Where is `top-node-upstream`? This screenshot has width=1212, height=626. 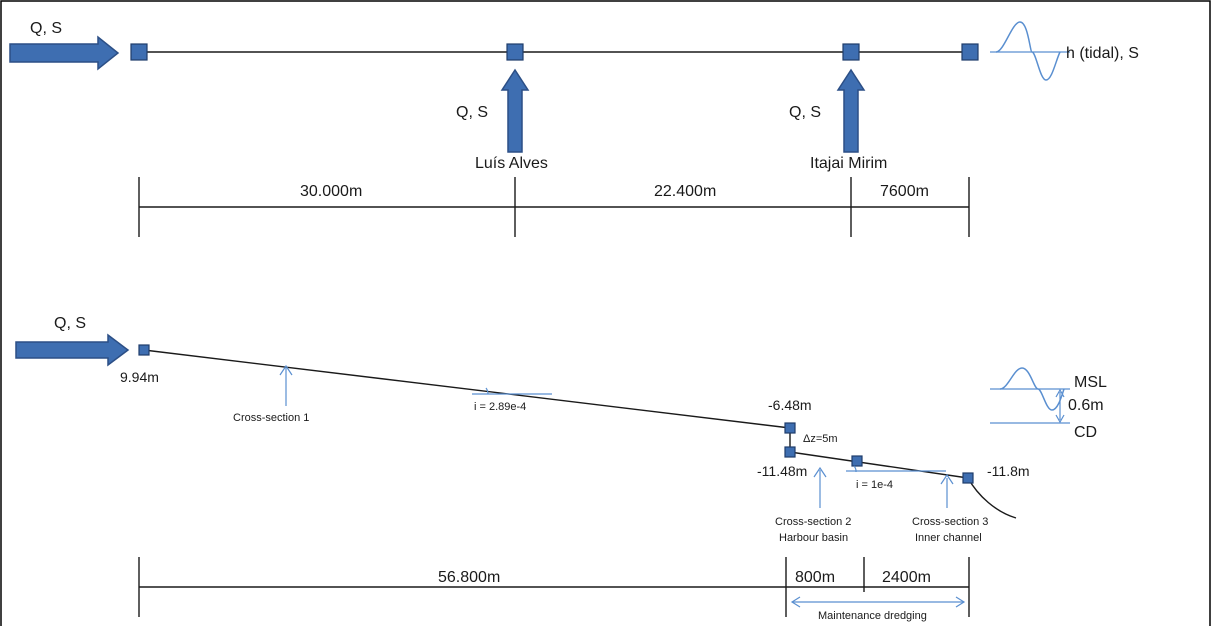 top-node-upstream is located at coordinates (139, 52).